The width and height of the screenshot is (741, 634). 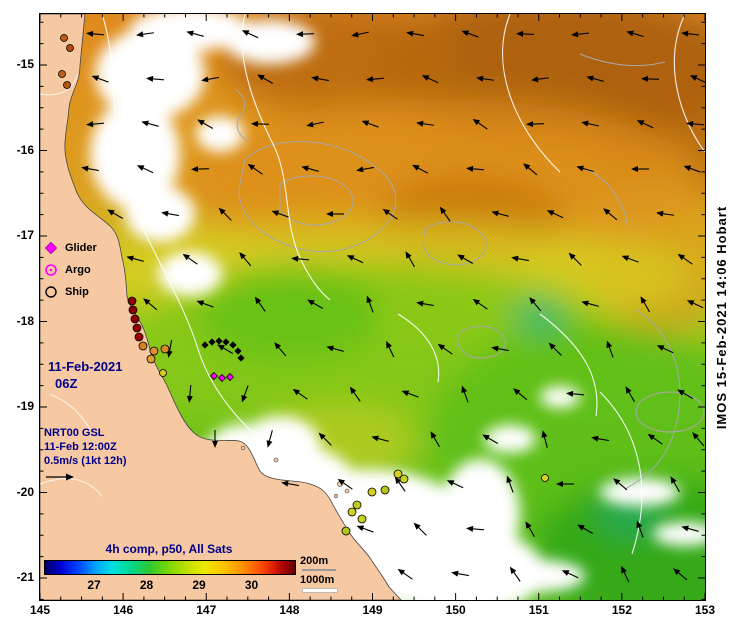 What do you see at coordinates (25, 491) in the screenshot?
I see `lat-tick-label: -20` at bounding box center [25, 491].